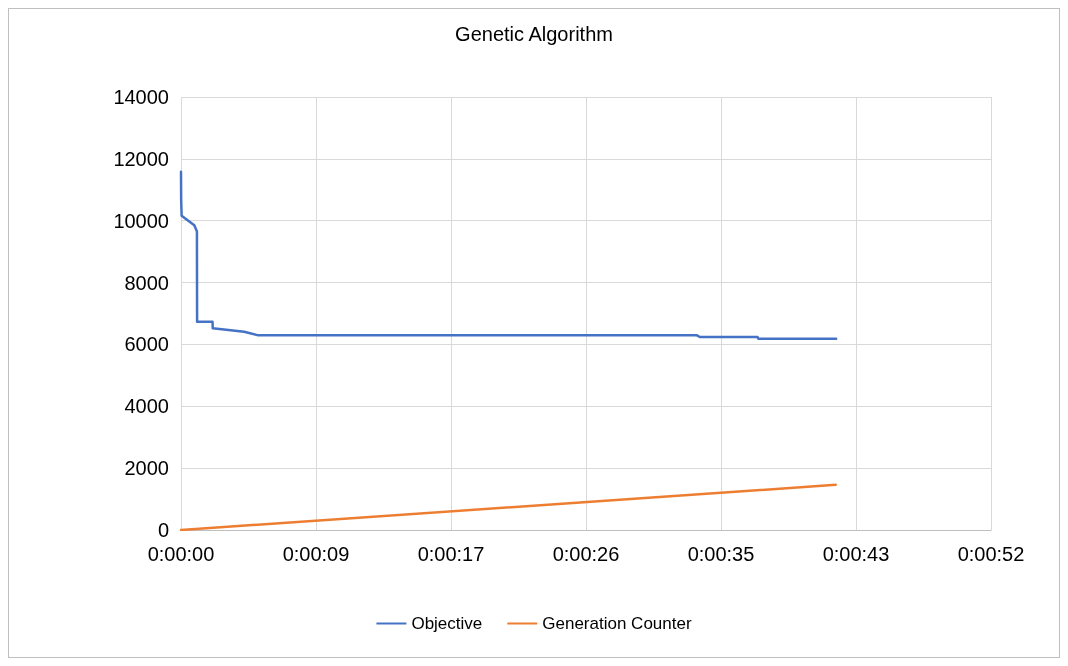 The width and height of the screenshot is (1068, 666). Describe the element at coordinates (146, 282) in the screenshot. I see `y-tick-label: 8000` at that location.